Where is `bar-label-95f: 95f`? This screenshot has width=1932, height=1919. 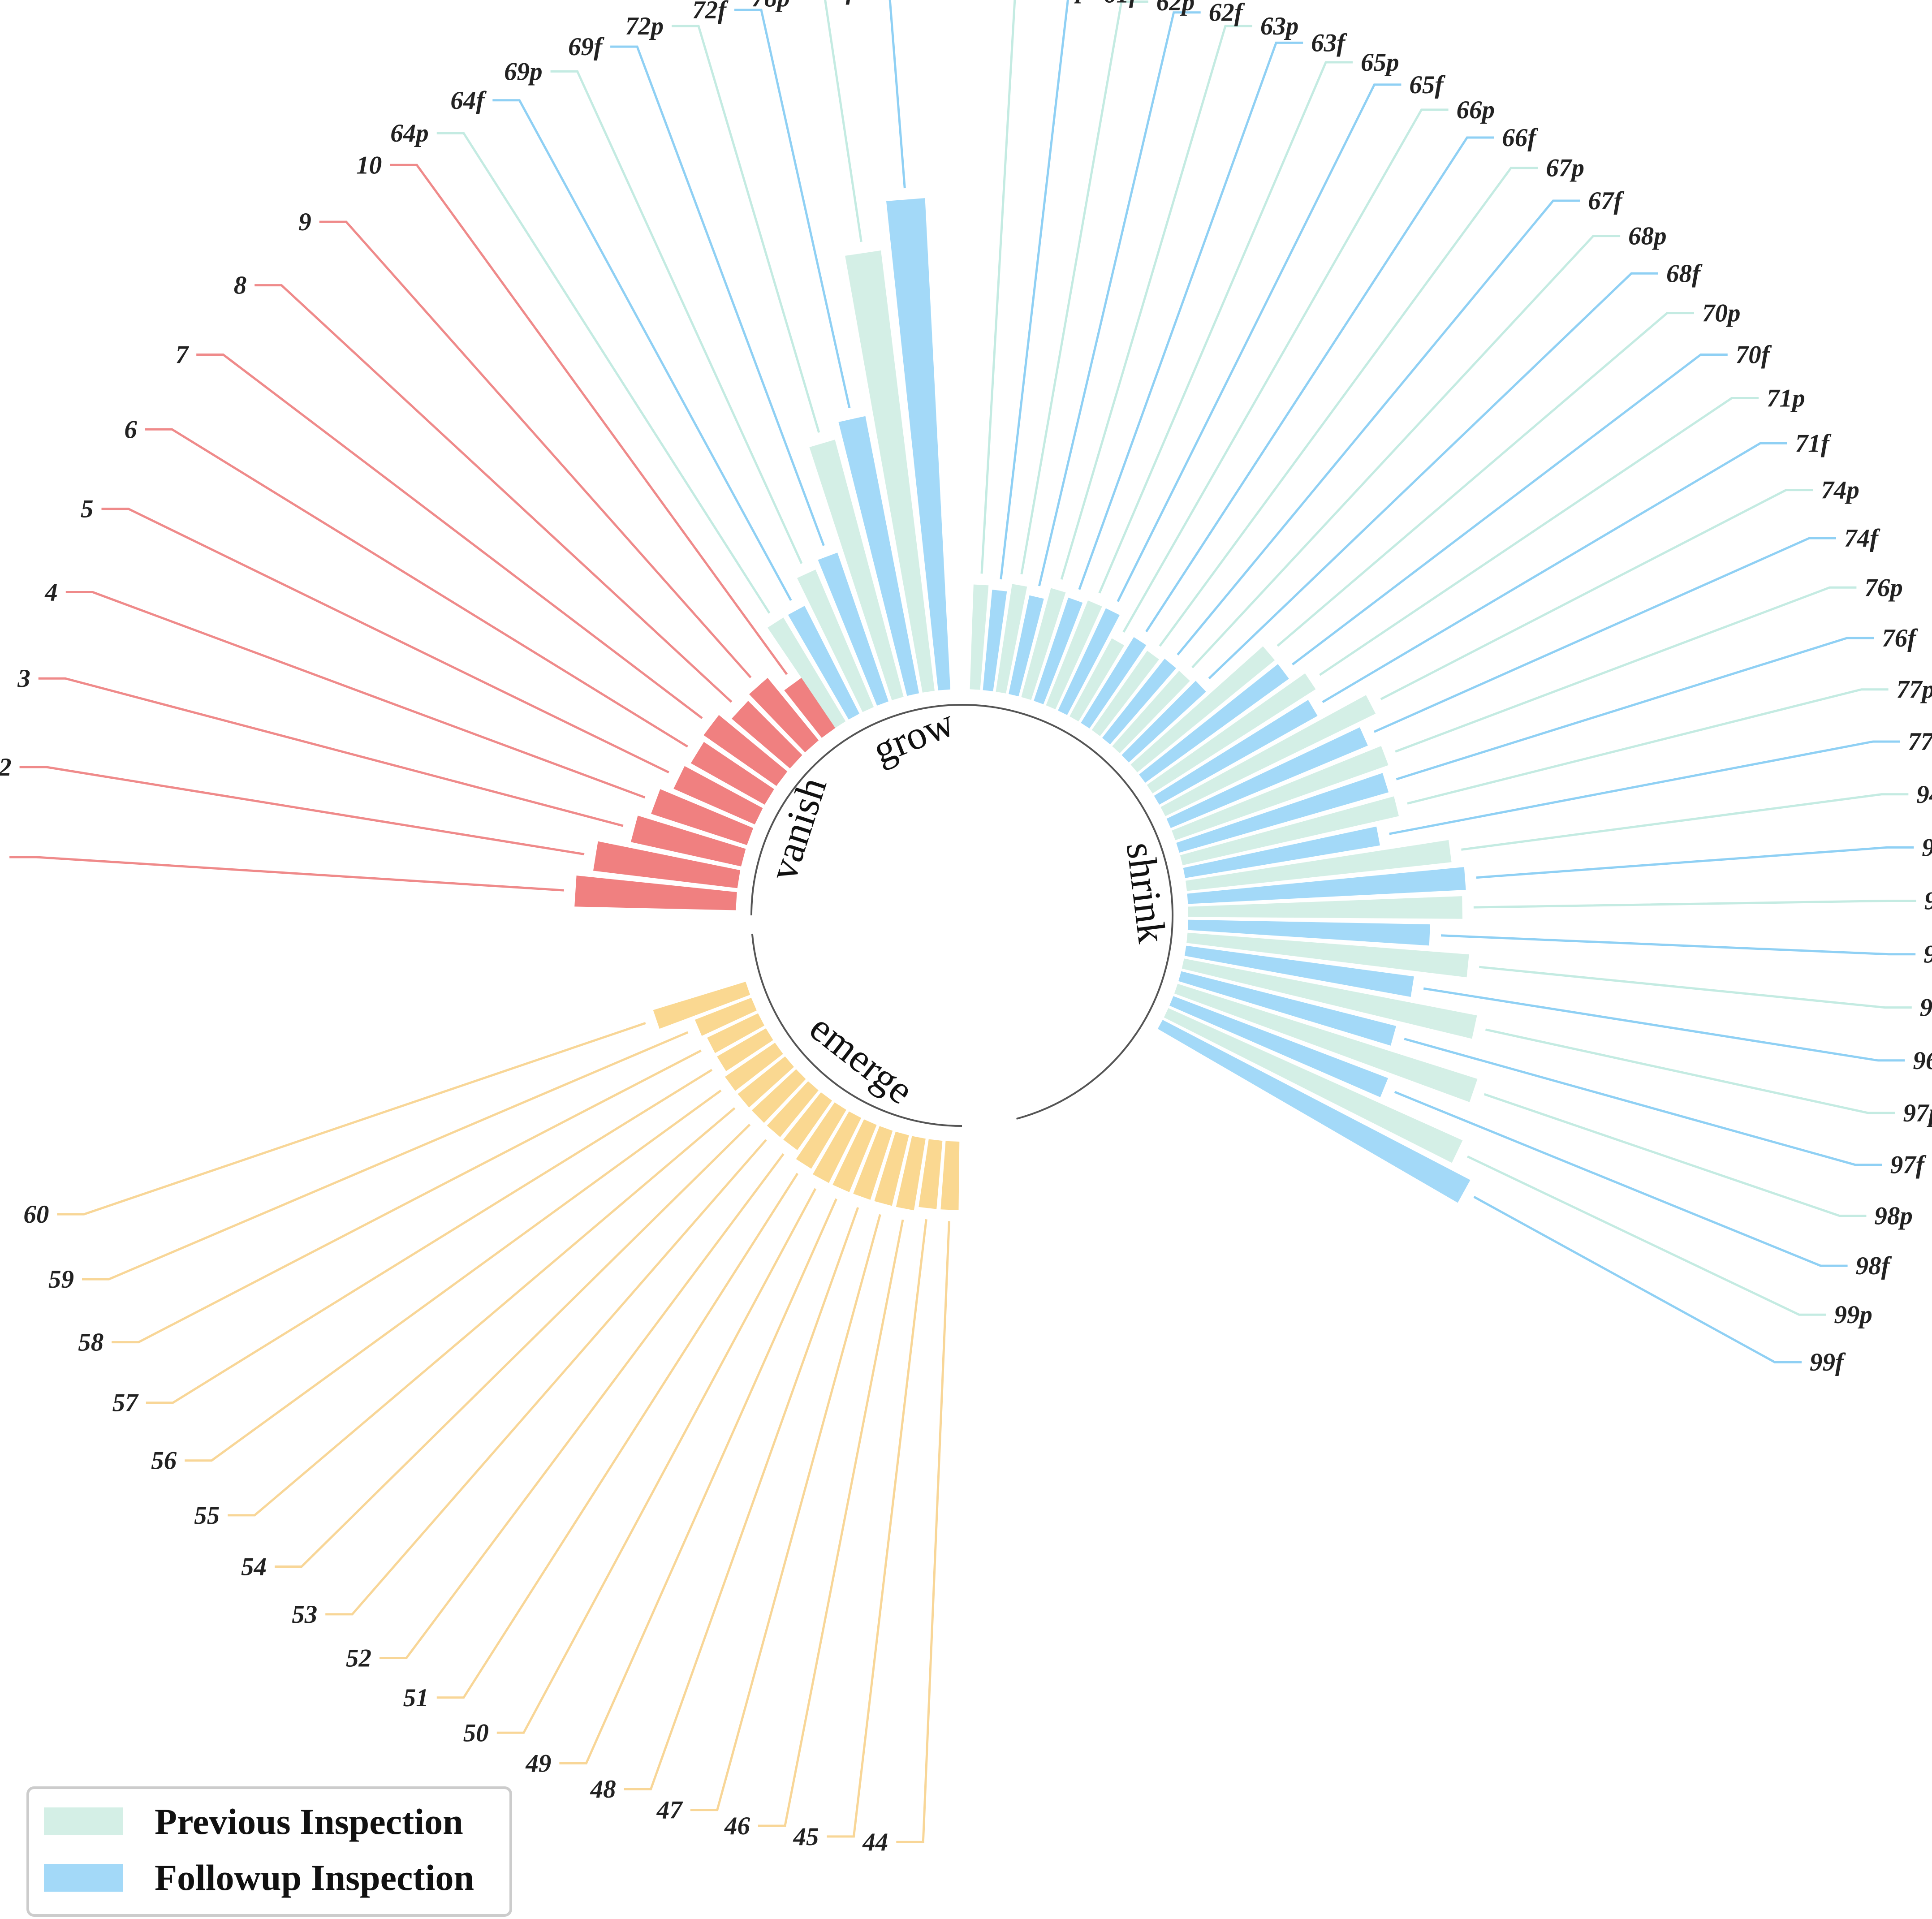 bar-label-95f: 95f is located at coordinates (1928, 954).